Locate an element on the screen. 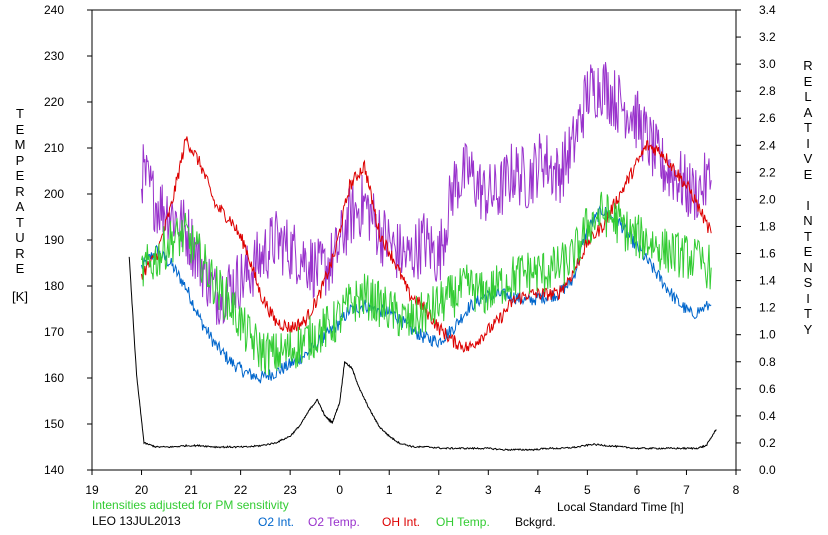 The width and height of the screenshot is (828, 535). right-tick-label: 2.6 is located at coordinates (767, 118).